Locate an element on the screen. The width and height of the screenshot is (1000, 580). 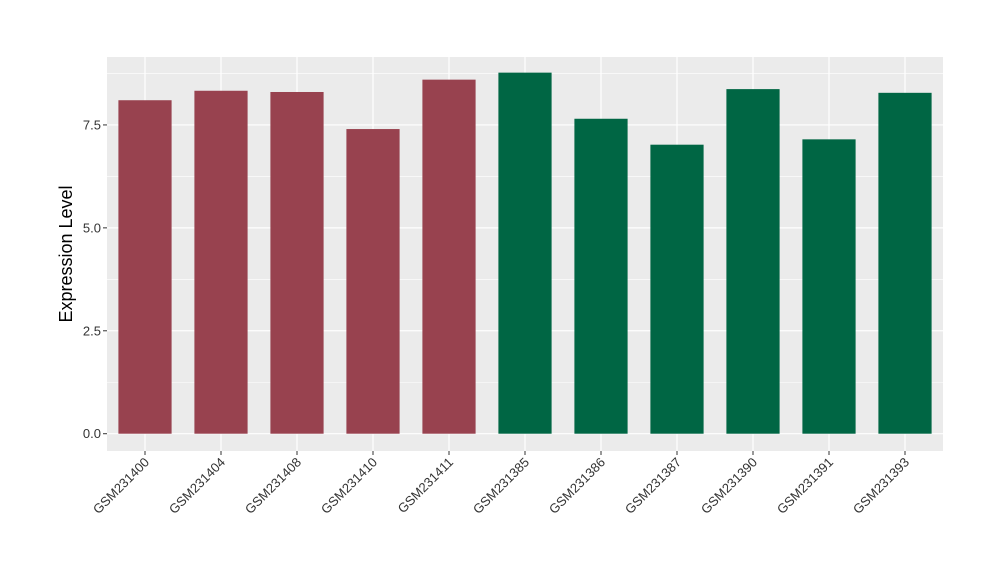
y-axis: 0.0 2.5 5.0 7.5 is located at coordinates (95, 279).